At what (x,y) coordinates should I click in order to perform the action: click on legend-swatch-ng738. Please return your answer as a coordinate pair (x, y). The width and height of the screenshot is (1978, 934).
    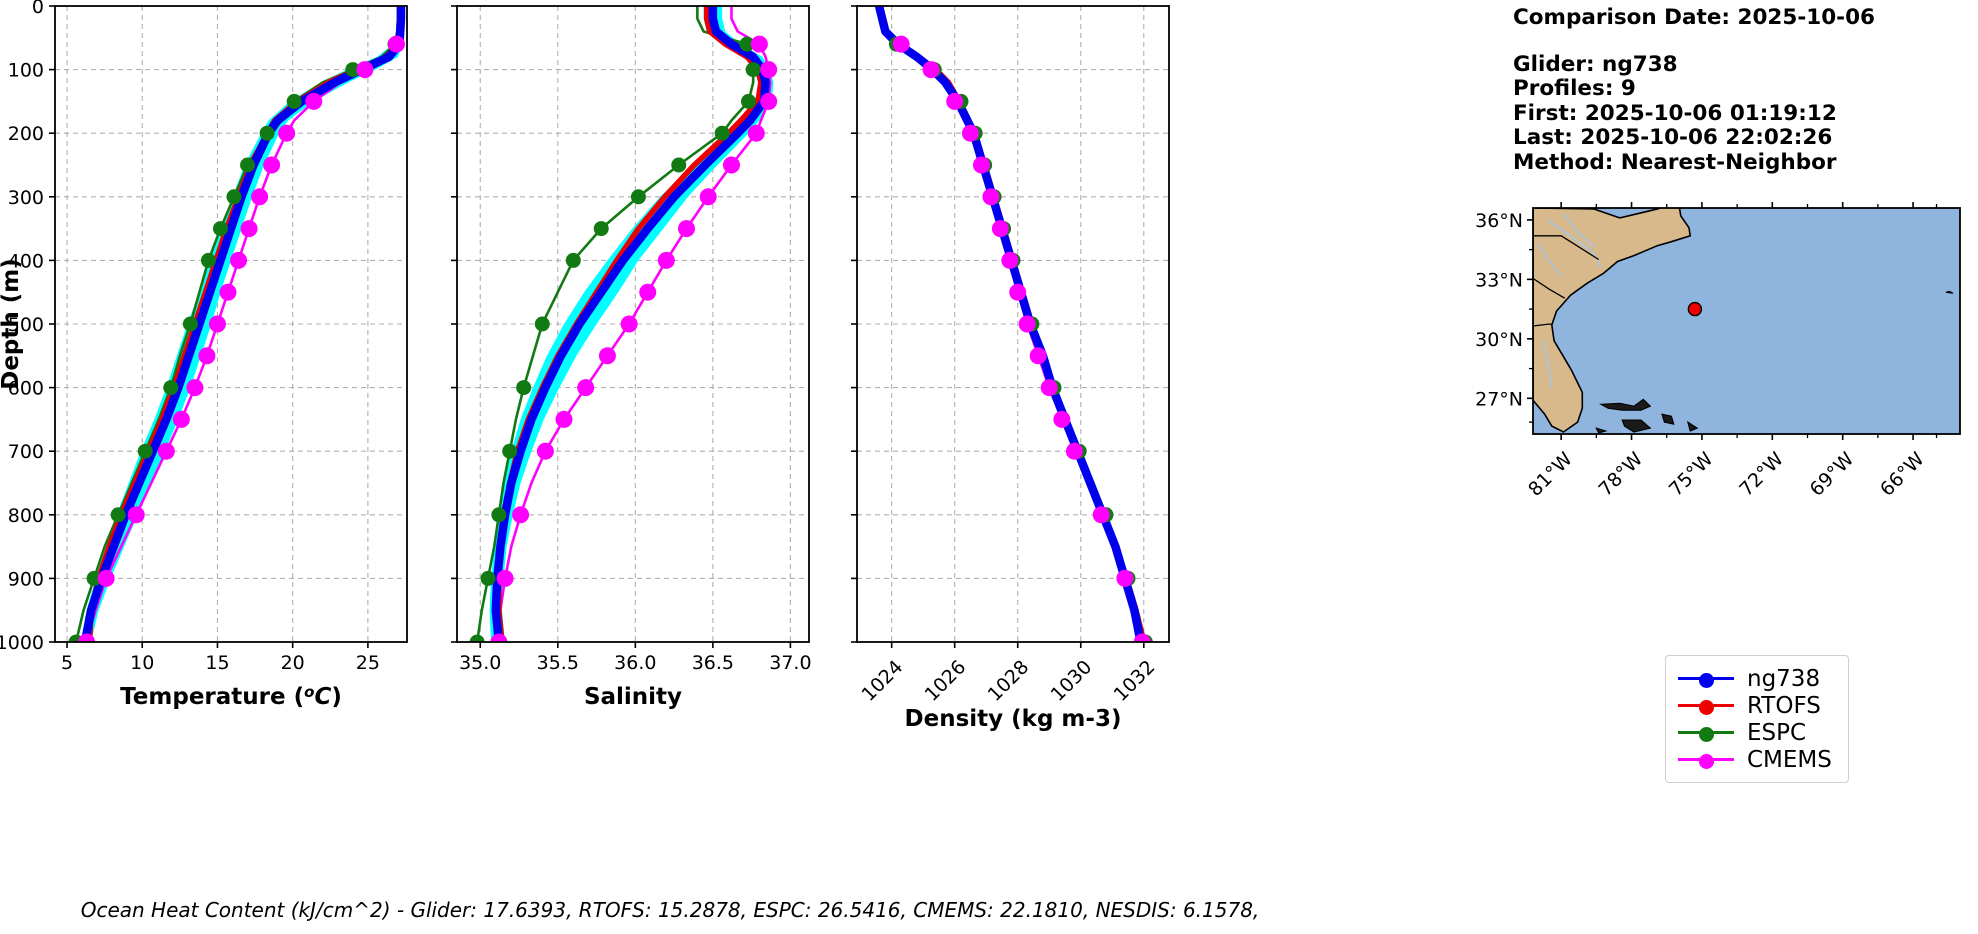
    Looking at the image, I should click on (1706, 679).